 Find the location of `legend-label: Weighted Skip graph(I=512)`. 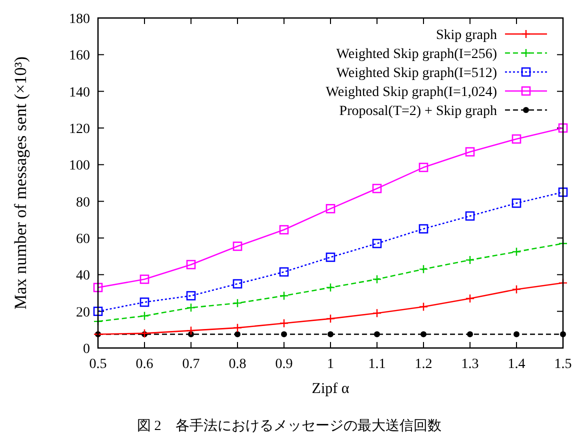

legend-label: Weighted Skip graph(I=512) is located at coordinates (417, 73).